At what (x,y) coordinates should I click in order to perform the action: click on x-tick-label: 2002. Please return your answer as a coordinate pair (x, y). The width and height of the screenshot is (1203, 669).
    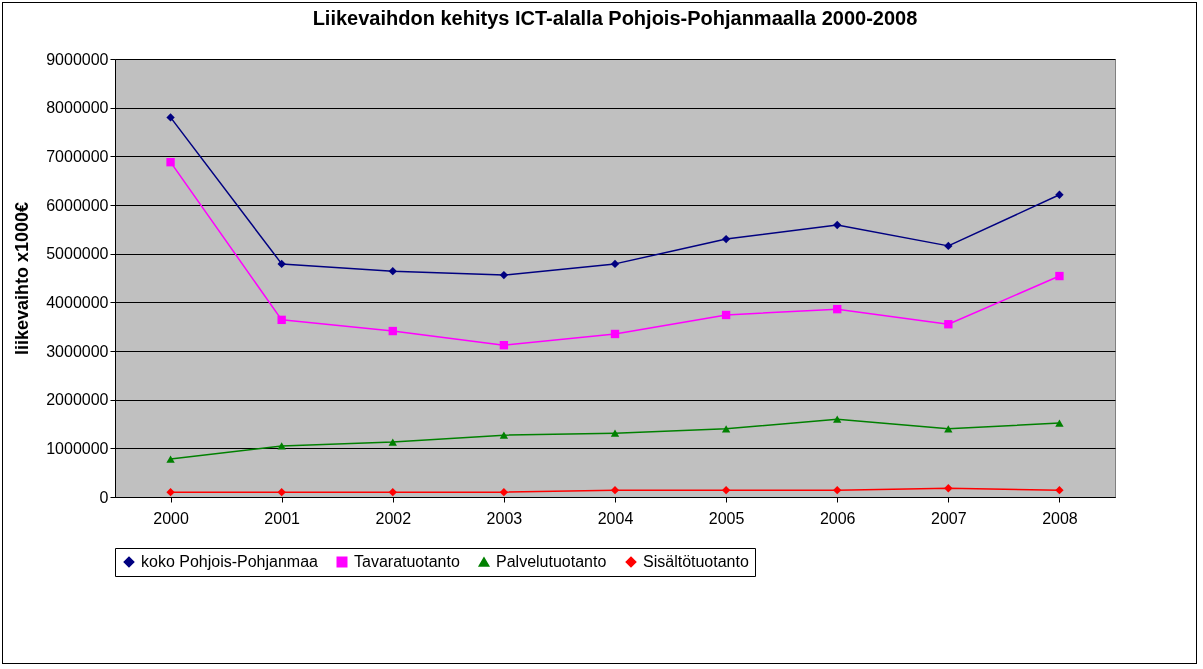
    Looking at the image, I should click on (393, 518).